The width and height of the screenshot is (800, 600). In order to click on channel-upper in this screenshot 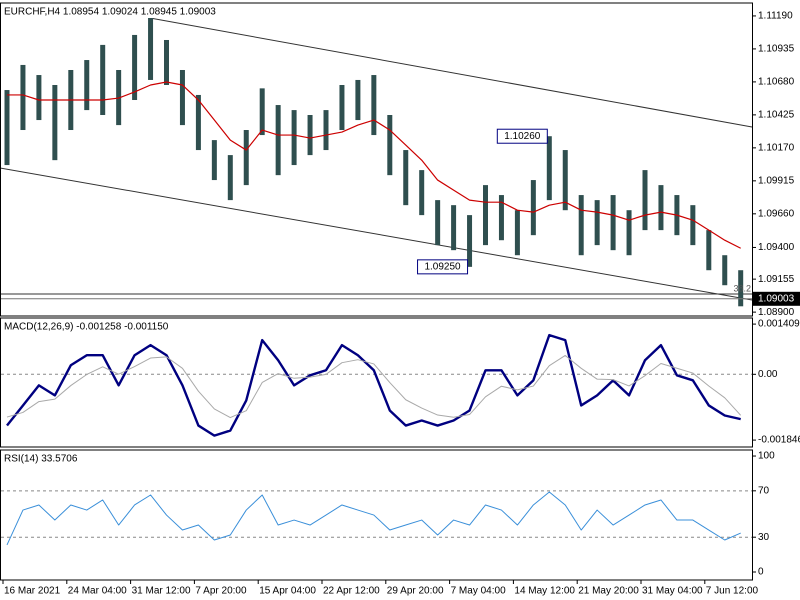, I will do `click(451, 72)`.